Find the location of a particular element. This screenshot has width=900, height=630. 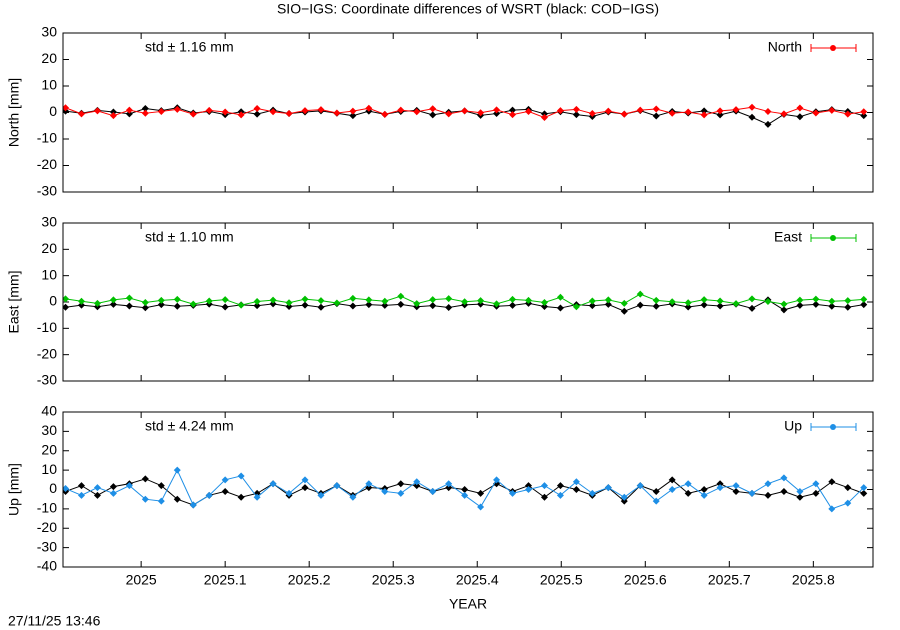

annotation: std ± 1.10 mm is located at coordinates (189, 237).